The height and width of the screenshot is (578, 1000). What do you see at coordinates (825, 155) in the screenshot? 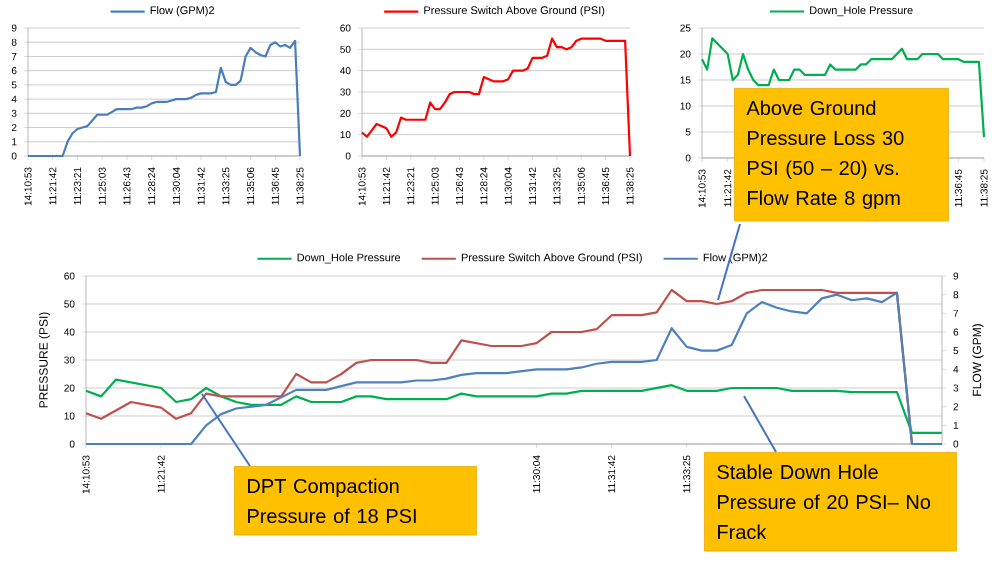
I see `annotation: Above Ground Pressure Loss 30 PSI (50 – 20) vs. Flow Rate 8 gpm` at bounding box center [825, 155].